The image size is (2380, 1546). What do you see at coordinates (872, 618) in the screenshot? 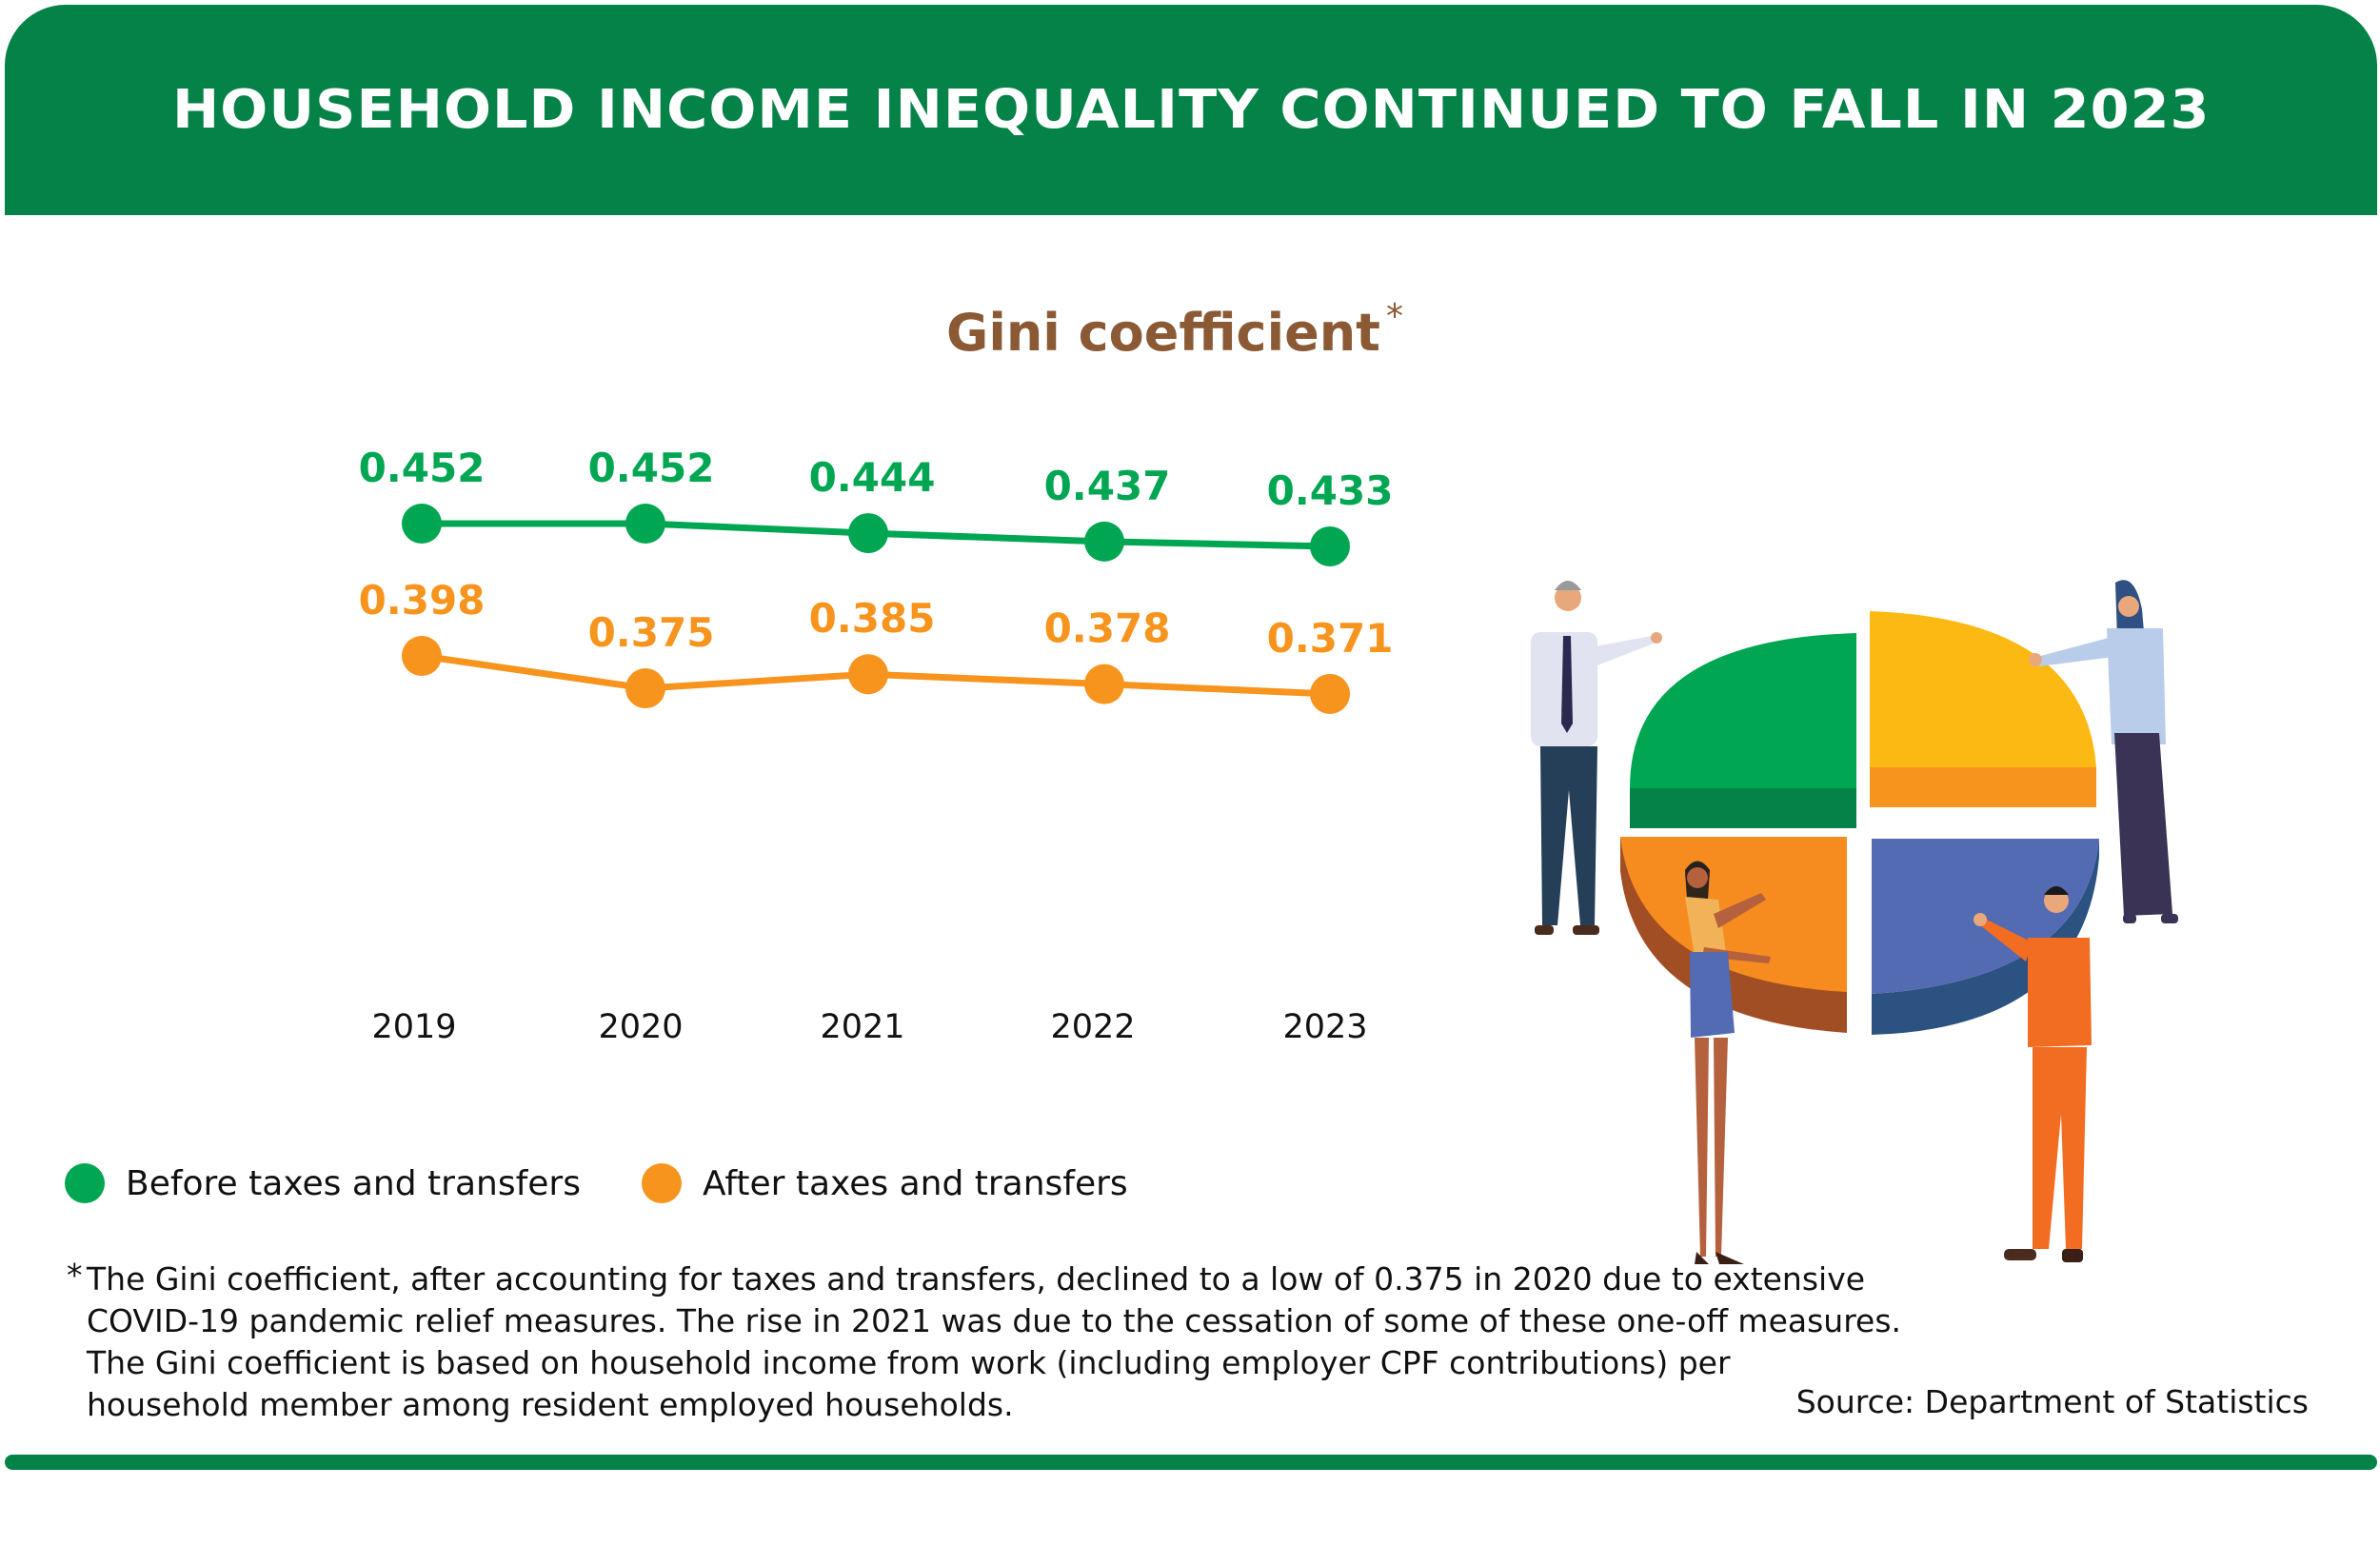
I see `data-label: 0.385` at bounding box center [872, 618].